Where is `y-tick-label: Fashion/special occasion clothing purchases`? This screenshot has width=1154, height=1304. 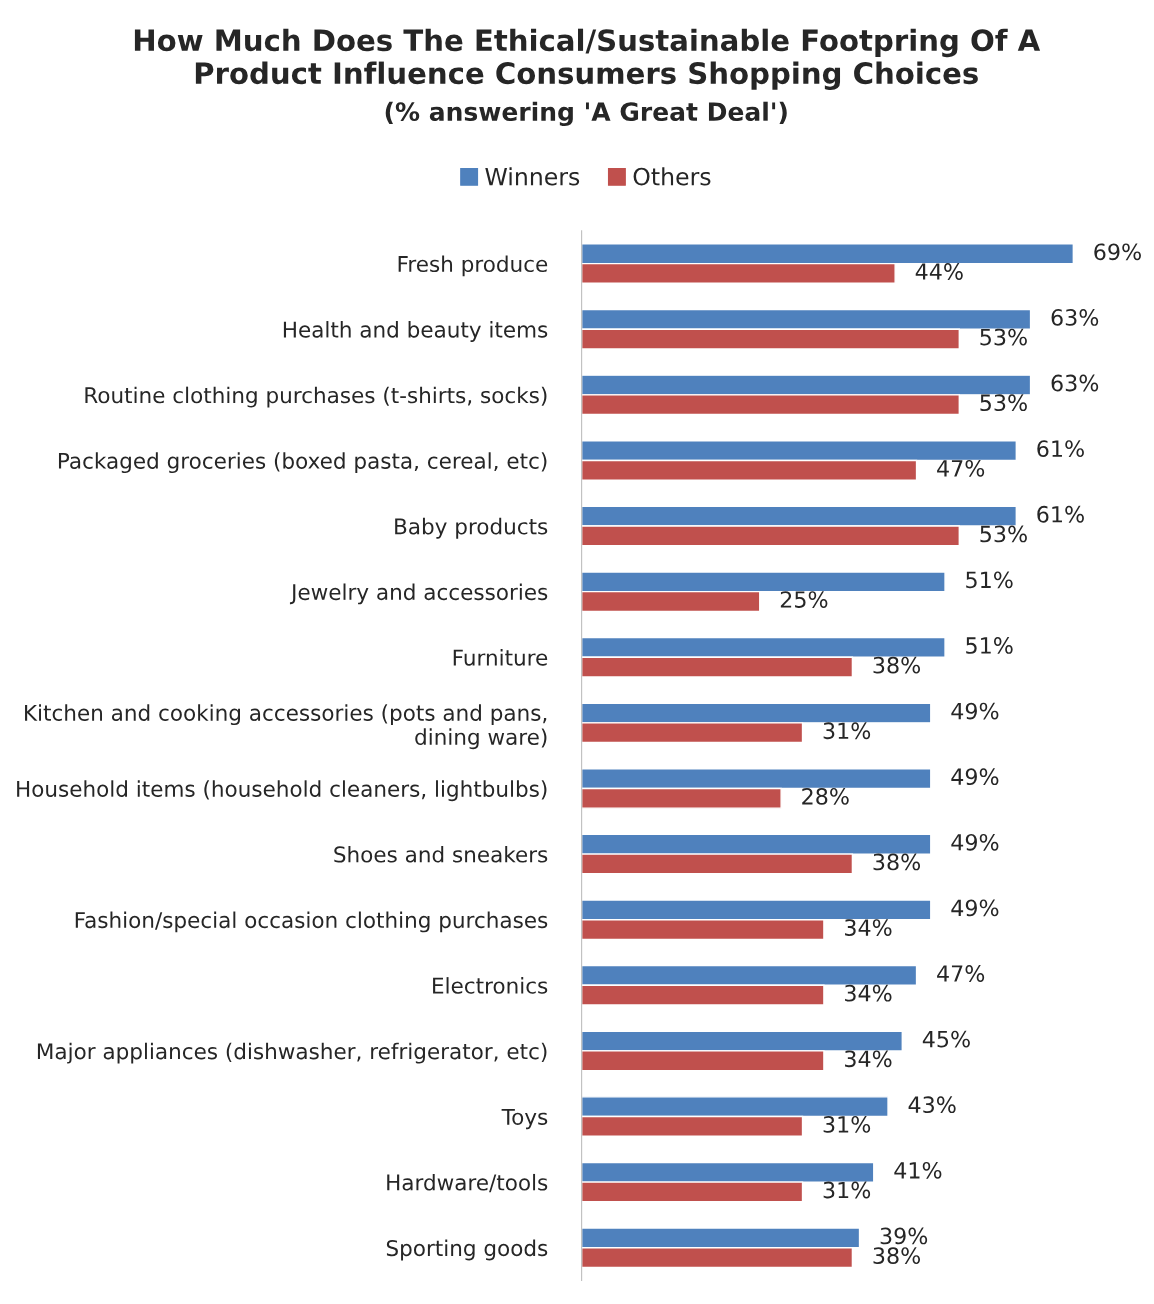
y-tick-label: Fashion/special occasion clothing purchases is located at coordinates (311, 922).